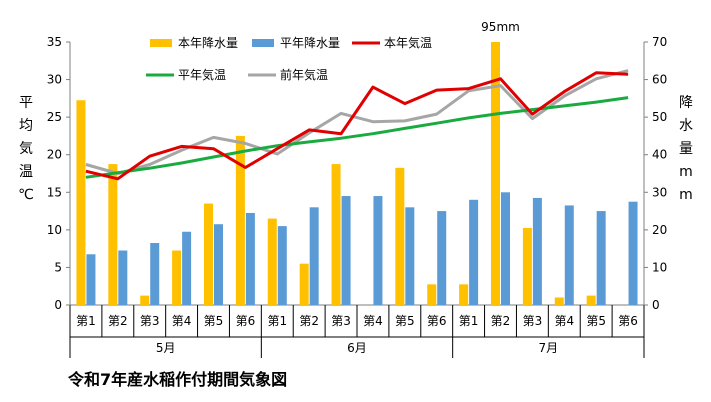 This screenshot has height=402, width=711. I want to click on left-axis-title-char: 平, so click(26, 103).